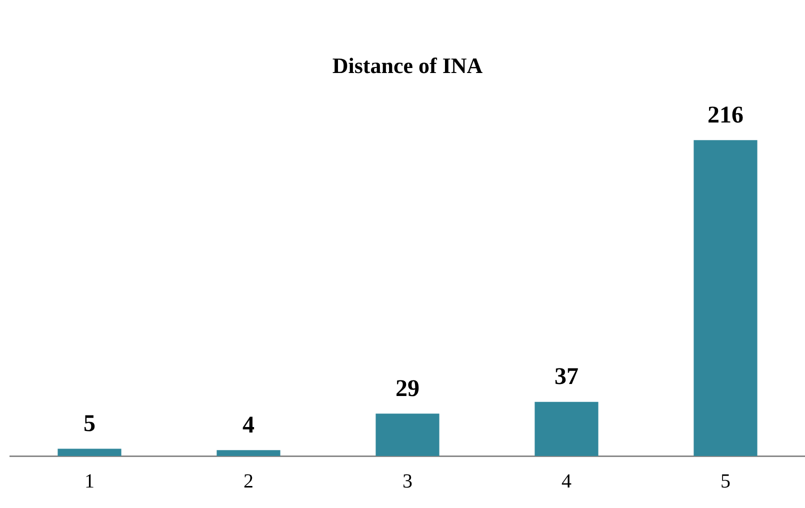 This screenshot has height=508, width=805. Describe the element at coordinates (567, 481) in the screenshot. I see `x-tick-label: 4` at that location.